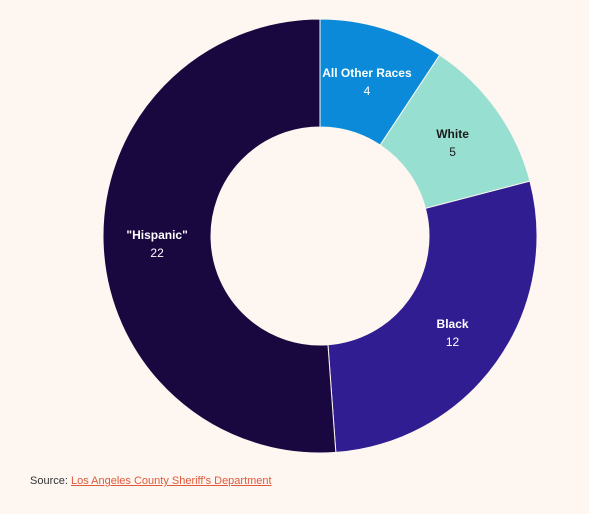 Image resolution: width=589 pixels, height=514 pixels. Describe the element at coordinates (453, 324) in the screenshot. I see `slice-label-black: Black` at that location.